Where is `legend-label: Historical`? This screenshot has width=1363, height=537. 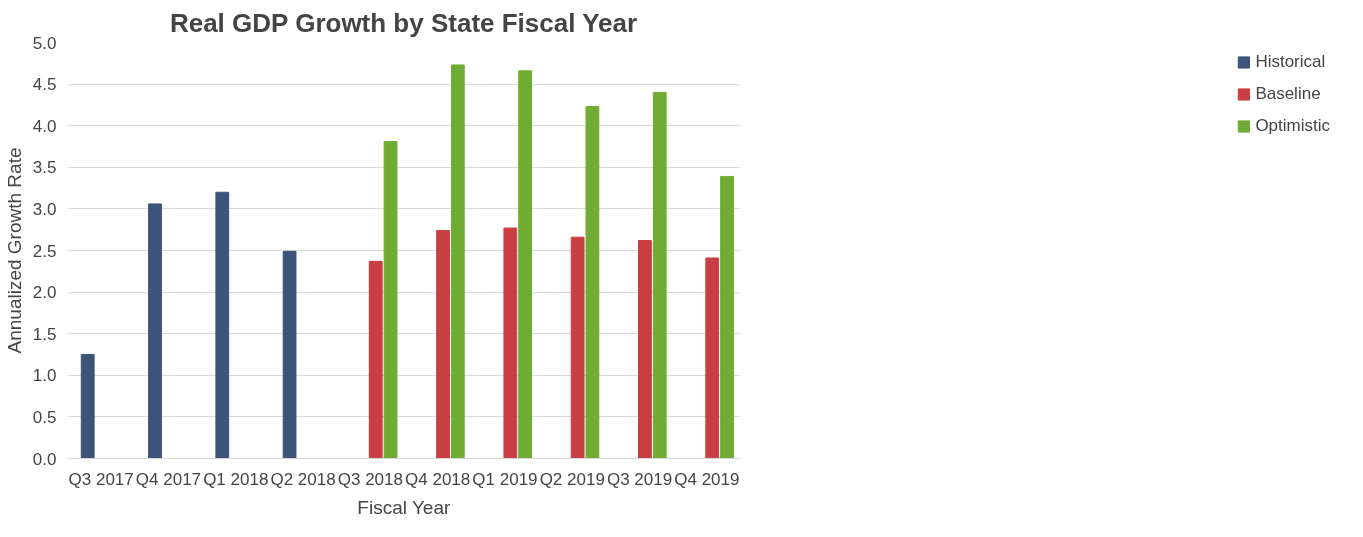 legend-label: Historical is located at coordinates (1290, 62).